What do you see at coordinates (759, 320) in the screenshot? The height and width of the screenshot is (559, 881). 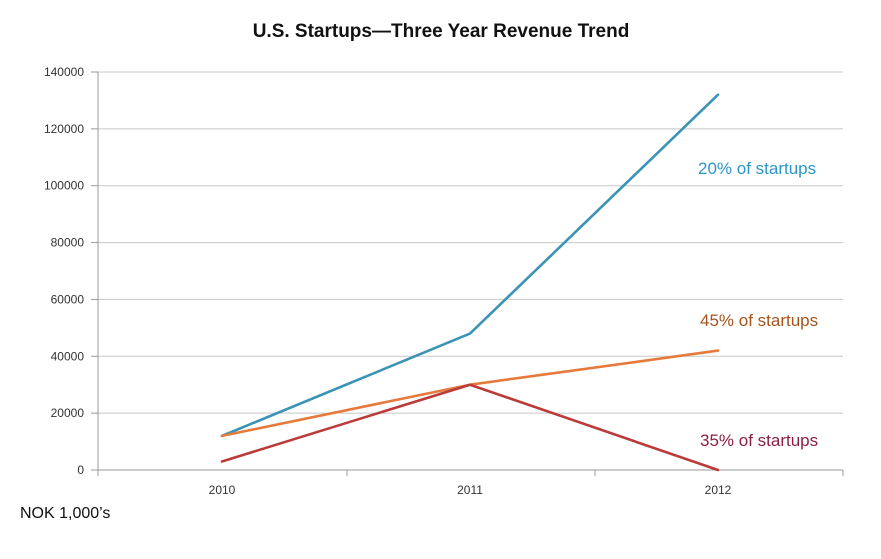 I see `series-label-2: 45% of startups` at bounding box center [759, 320].